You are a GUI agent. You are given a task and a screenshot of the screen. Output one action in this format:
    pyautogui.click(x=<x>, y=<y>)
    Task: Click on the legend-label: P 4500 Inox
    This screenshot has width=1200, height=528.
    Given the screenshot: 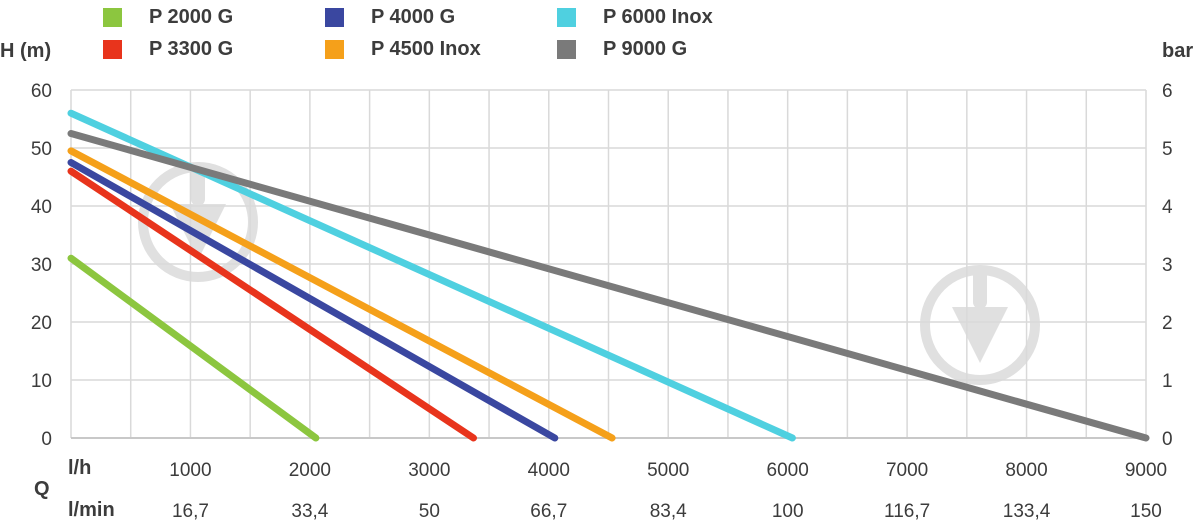 What is the action you would take?
    pyautogui.click(x=426, y=48)
    